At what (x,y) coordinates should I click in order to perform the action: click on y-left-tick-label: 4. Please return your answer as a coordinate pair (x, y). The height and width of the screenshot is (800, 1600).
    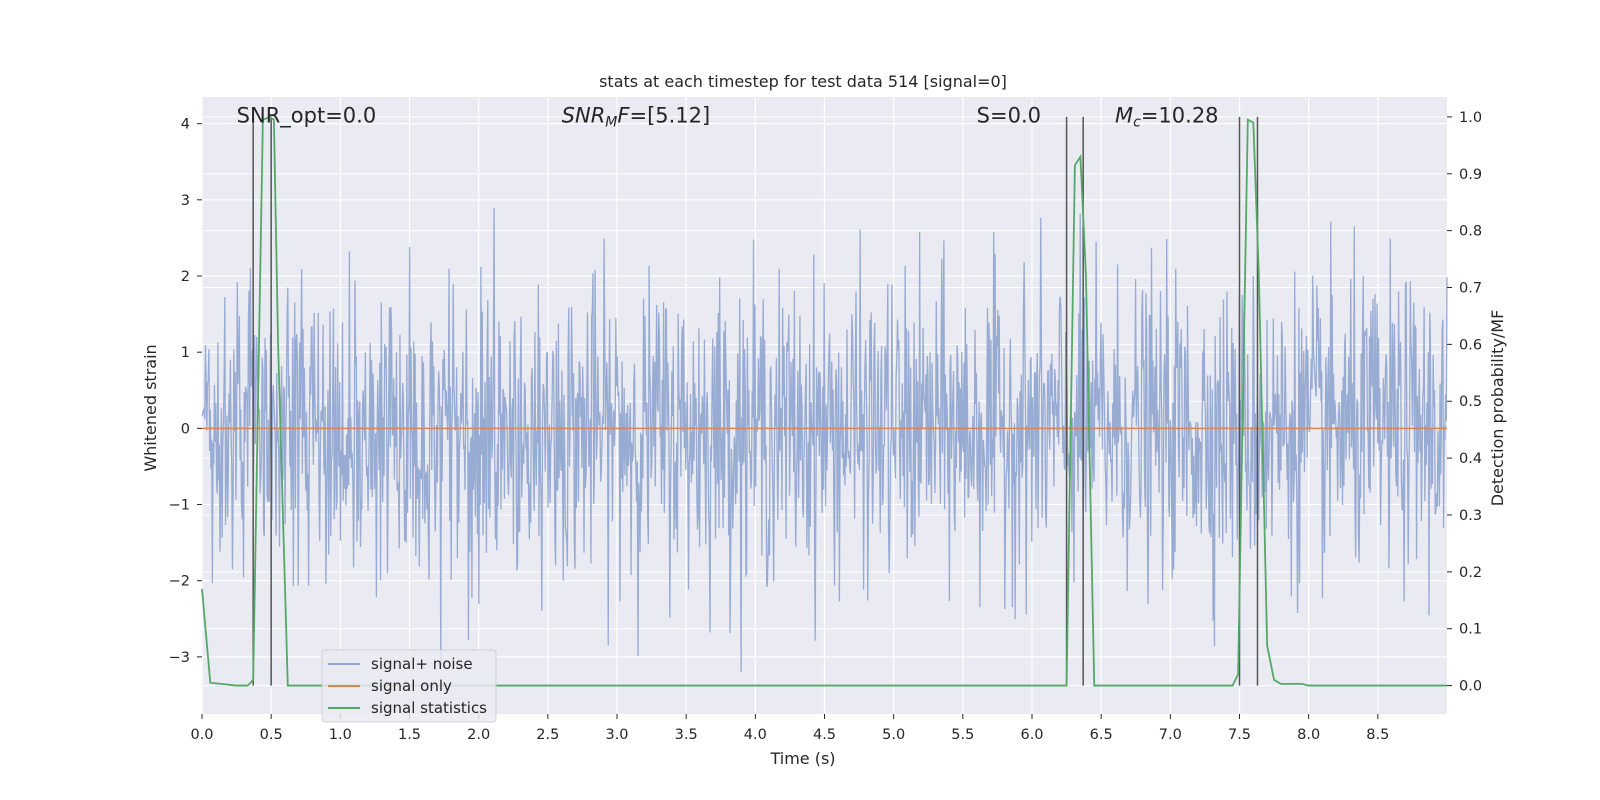
    Looking at the image, I should click on (185, 125).